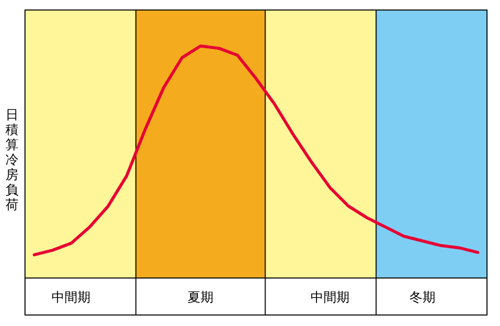 Image resolution: width=500 pixels, height=326 pixels. What do you see at coordinates (422, 298) in the screenshot?
I see `x-tick-label: 冬期` at bounding box center [422, 298].